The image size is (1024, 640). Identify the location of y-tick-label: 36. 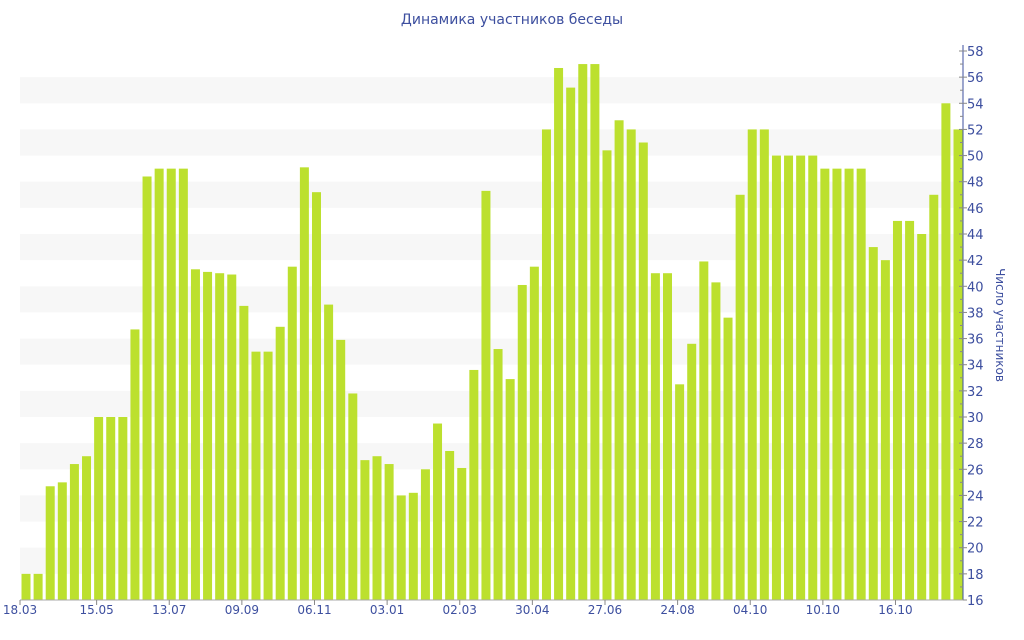
(975, 340).